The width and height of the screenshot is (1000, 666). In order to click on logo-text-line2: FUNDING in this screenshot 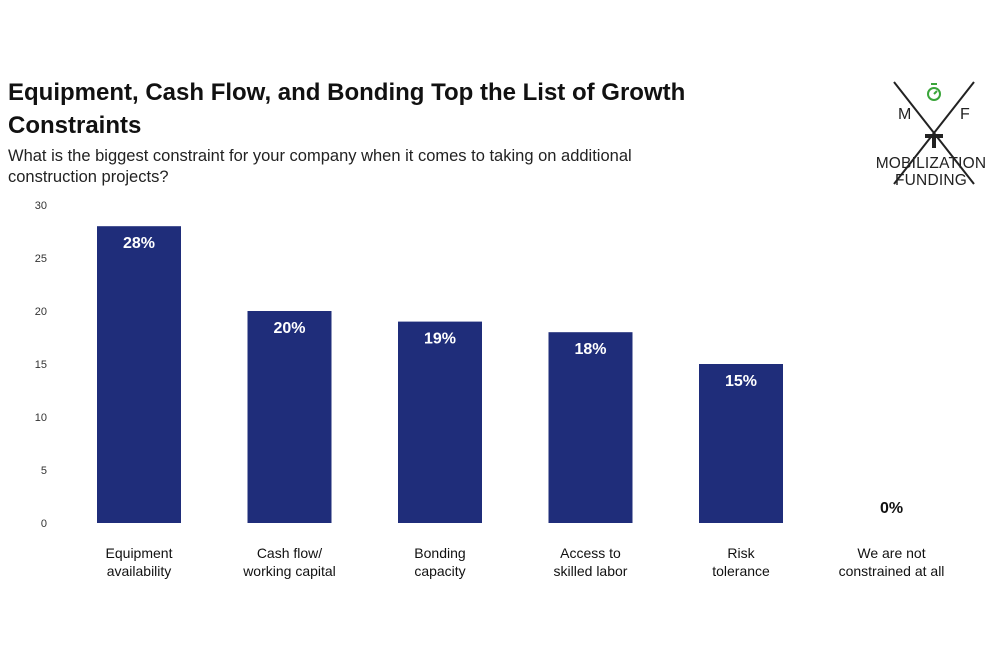, I will do `click(930, 180)`.